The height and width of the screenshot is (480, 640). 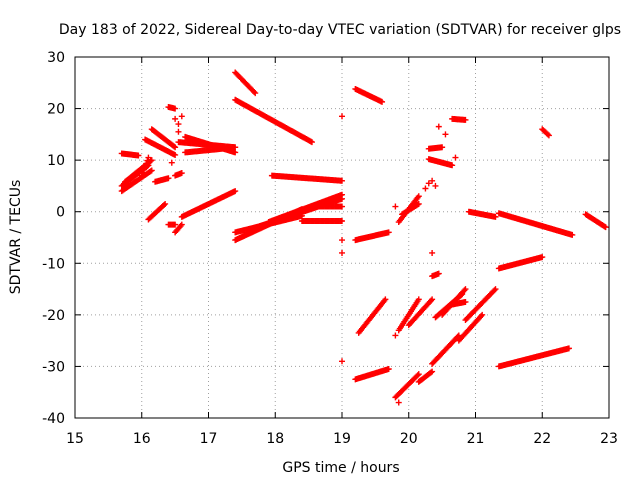 I want to click on y-tick-label: 20, so click(x=56, y=110).